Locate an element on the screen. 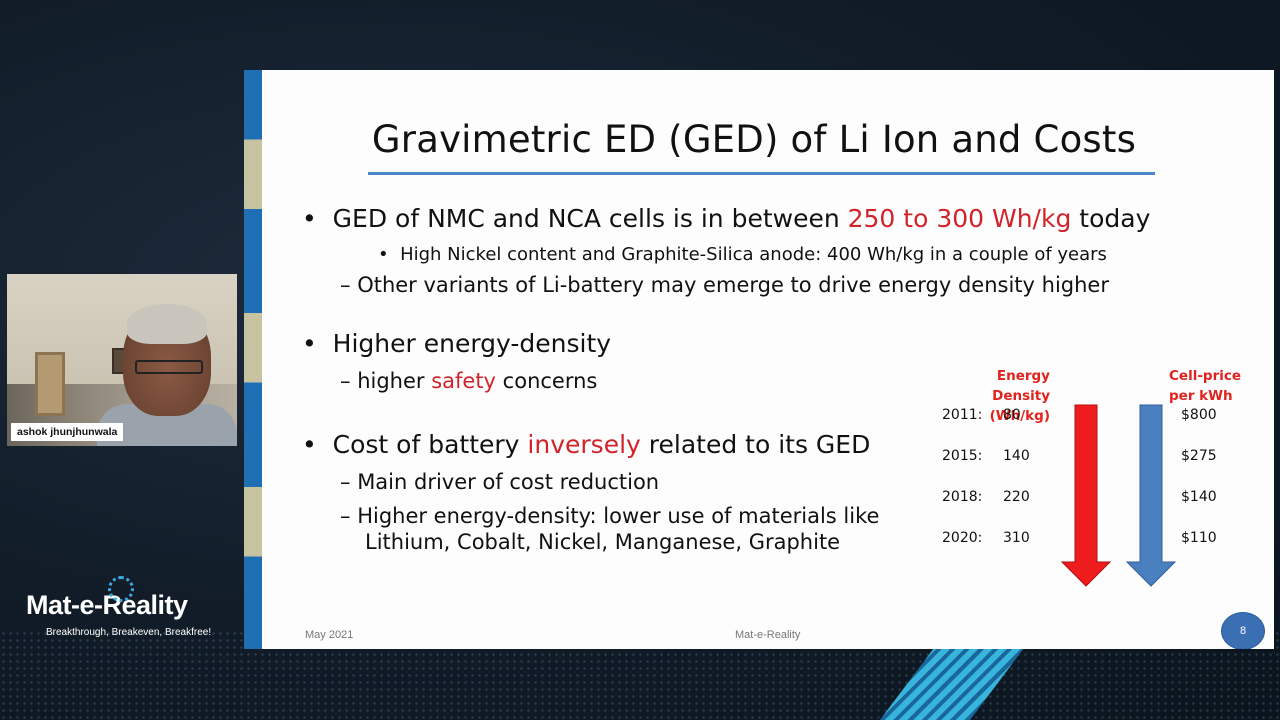 The width and height of the screenshot is (1280, 720). slide-title: Gravimetric ED (GED) of Li Ion and Costs is located at coordinates (754, 139).